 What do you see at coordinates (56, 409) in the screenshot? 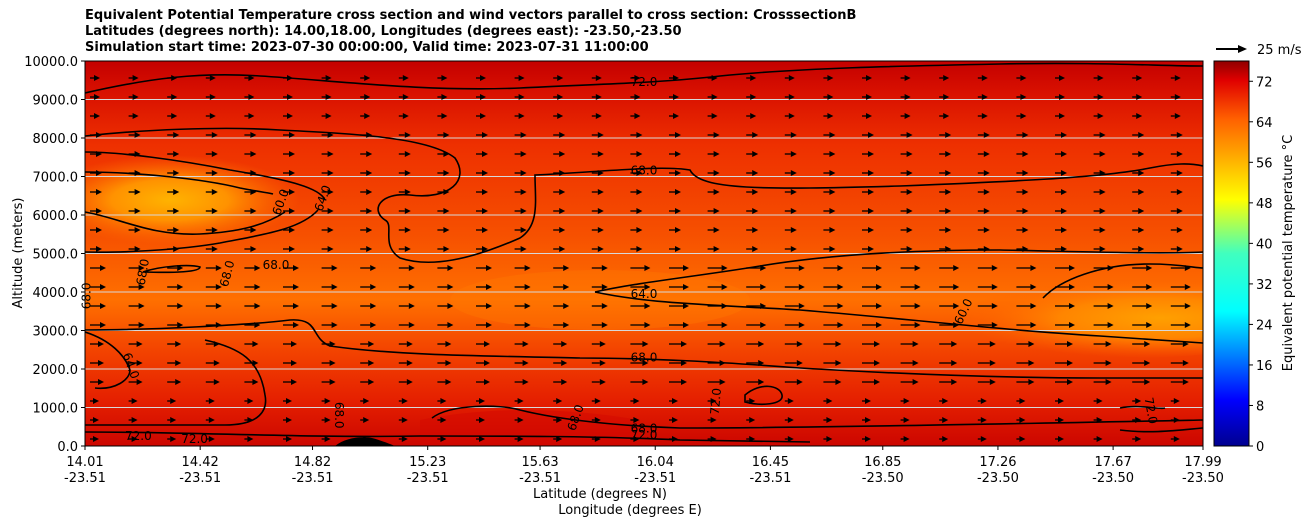
I see `y-tick-label: 1000.0` at bounding box center [56, 409].